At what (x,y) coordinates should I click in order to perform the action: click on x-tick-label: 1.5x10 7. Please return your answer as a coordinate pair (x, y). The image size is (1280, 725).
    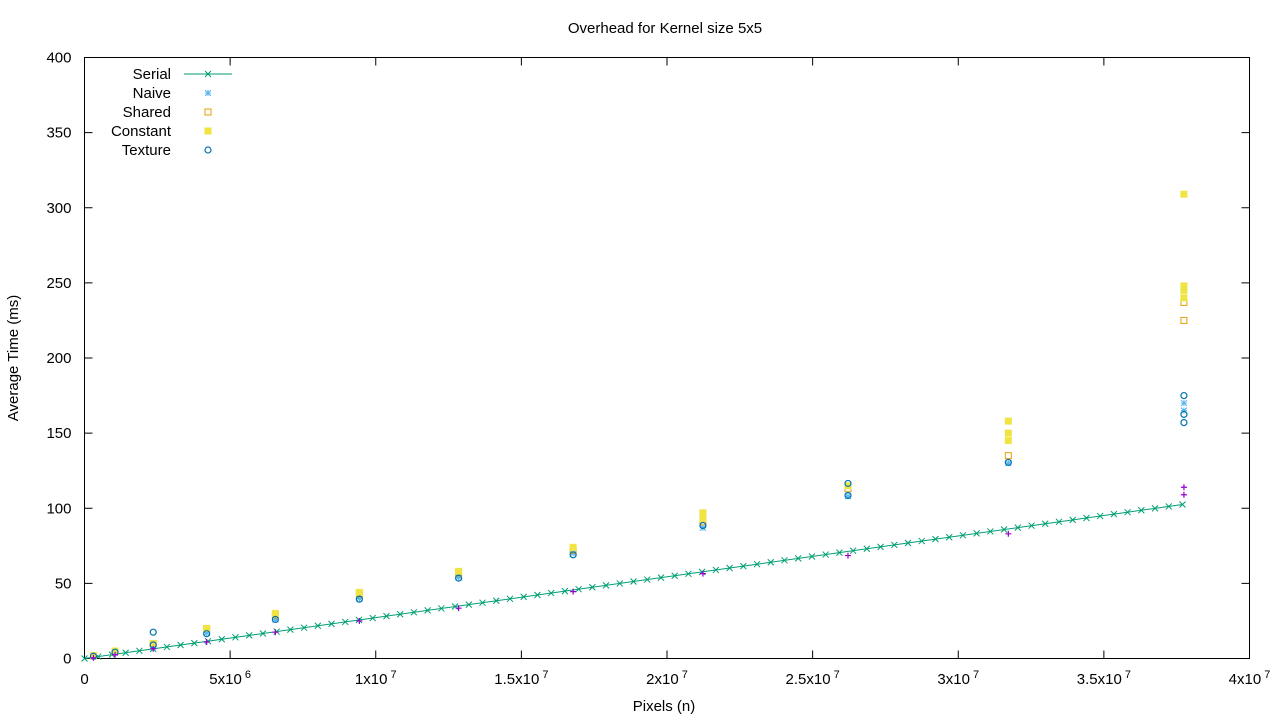
    Looking at the image, I should click on (521, 678).